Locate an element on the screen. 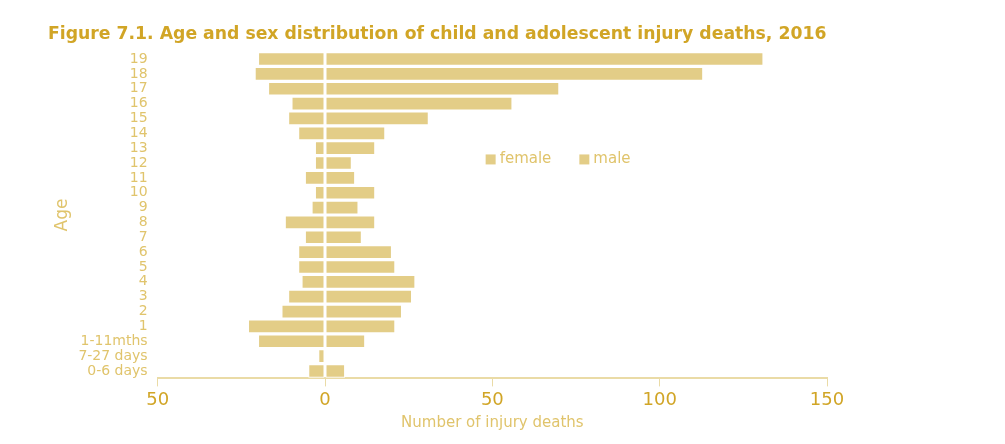  y-tick-label: 2 is located at coordinates (143, 310).